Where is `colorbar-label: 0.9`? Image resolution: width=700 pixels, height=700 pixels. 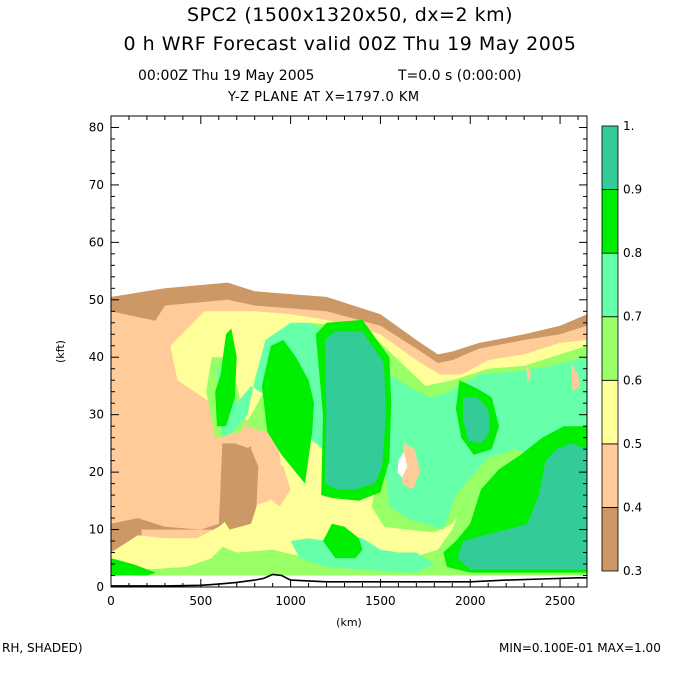 colorbar-label: 0.9 is located at coordinates (632, 190).